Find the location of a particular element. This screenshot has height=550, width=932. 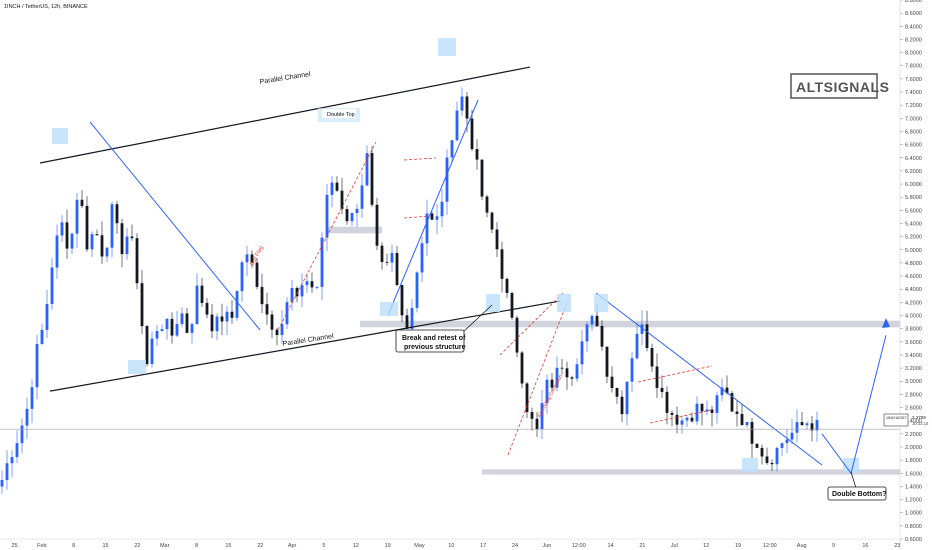

y-tick-label: 3.4000 is located at coordinates (913, 356).